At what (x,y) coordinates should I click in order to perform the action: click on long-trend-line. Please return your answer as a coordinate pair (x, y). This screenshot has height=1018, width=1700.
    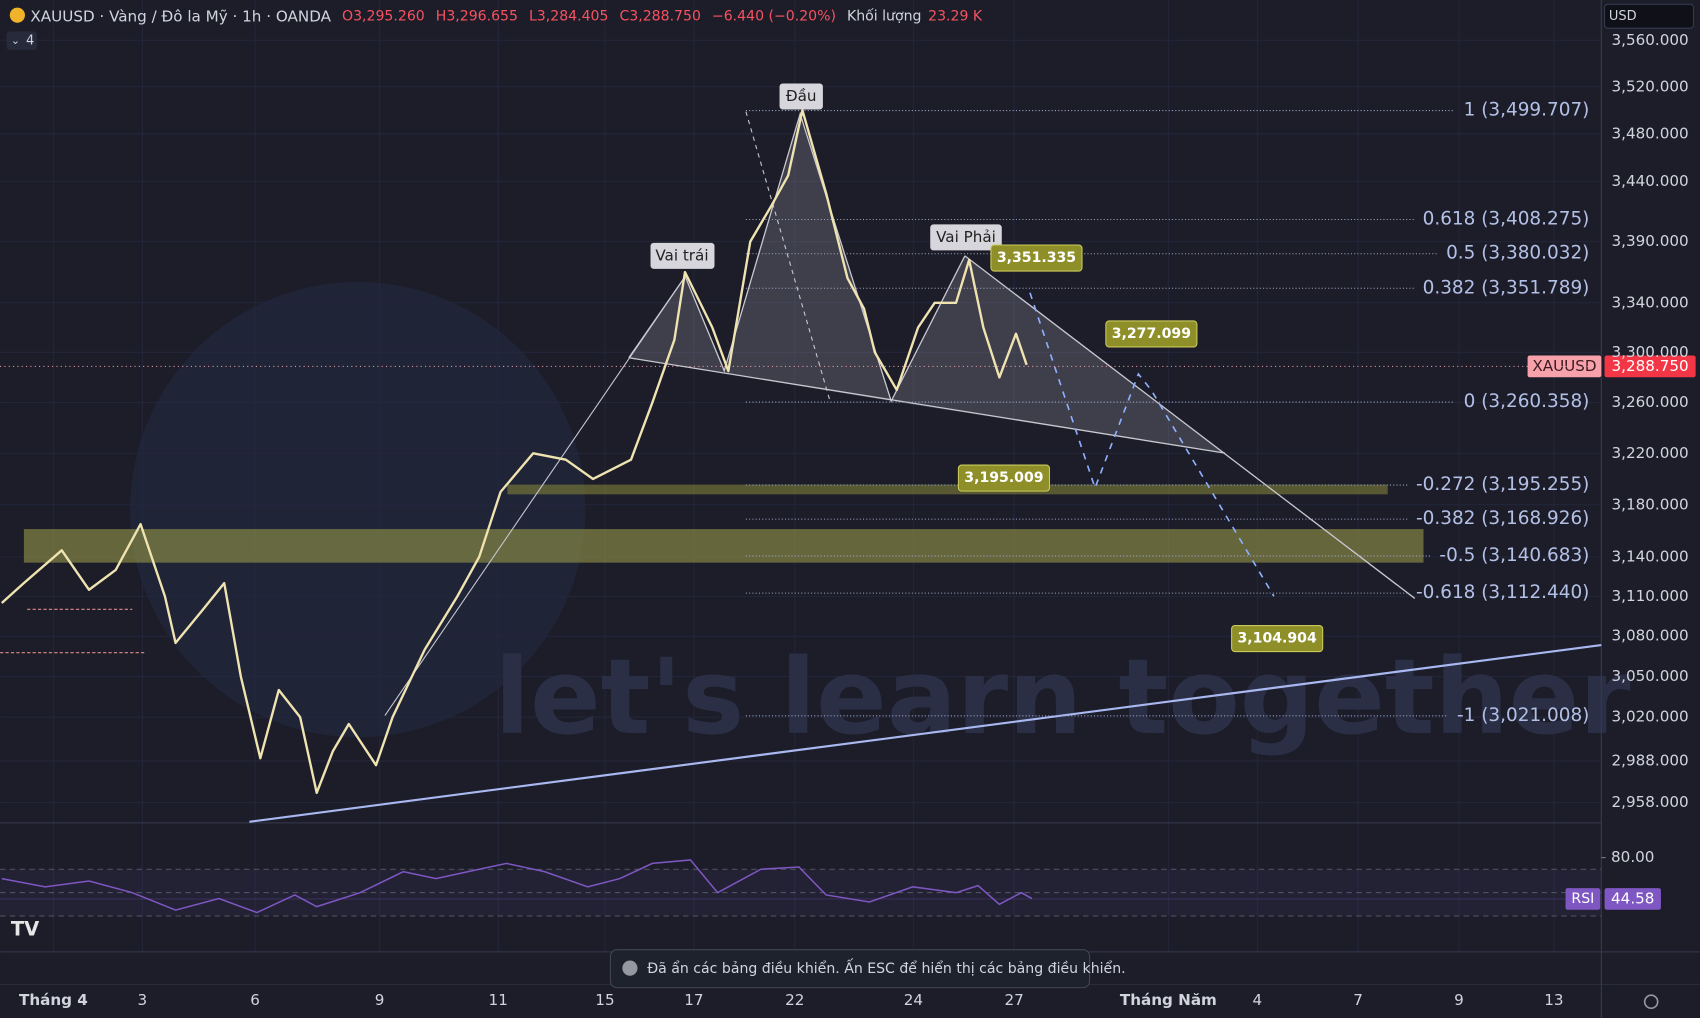
    Looking at the image, I should click on (925, 733).